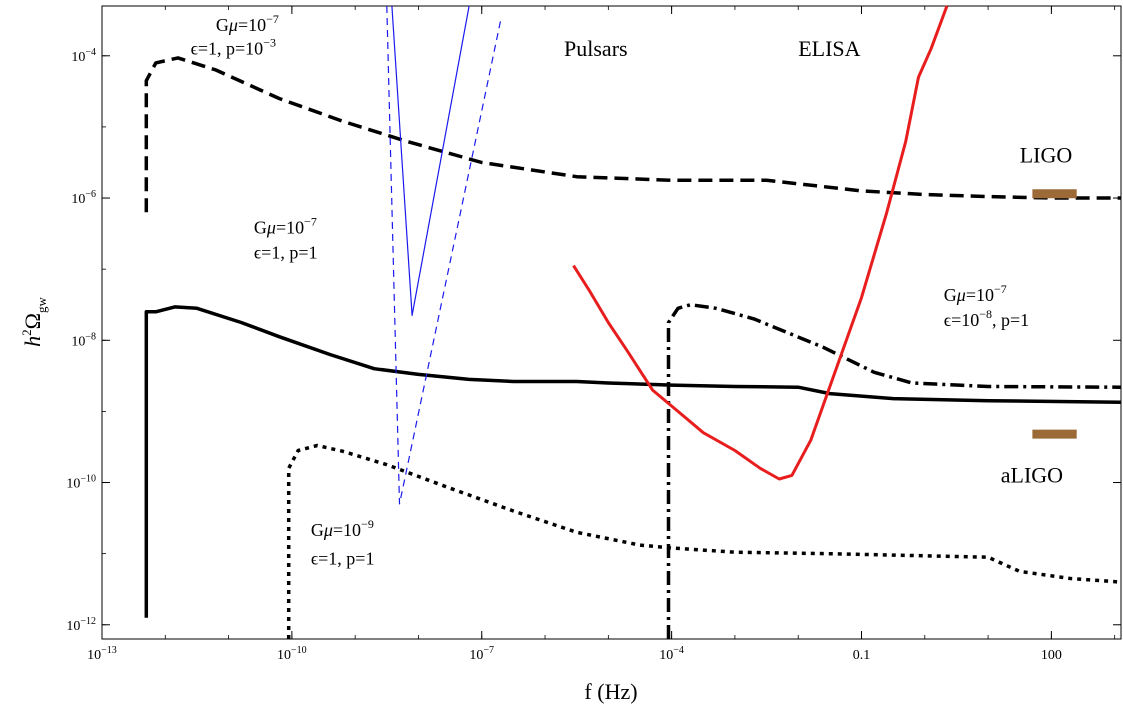  What do you see at coordinates (227, 48) in the screenshot?
I see `annotation-pre: ϵ=1, p=10` at bounding box center [227, 48].